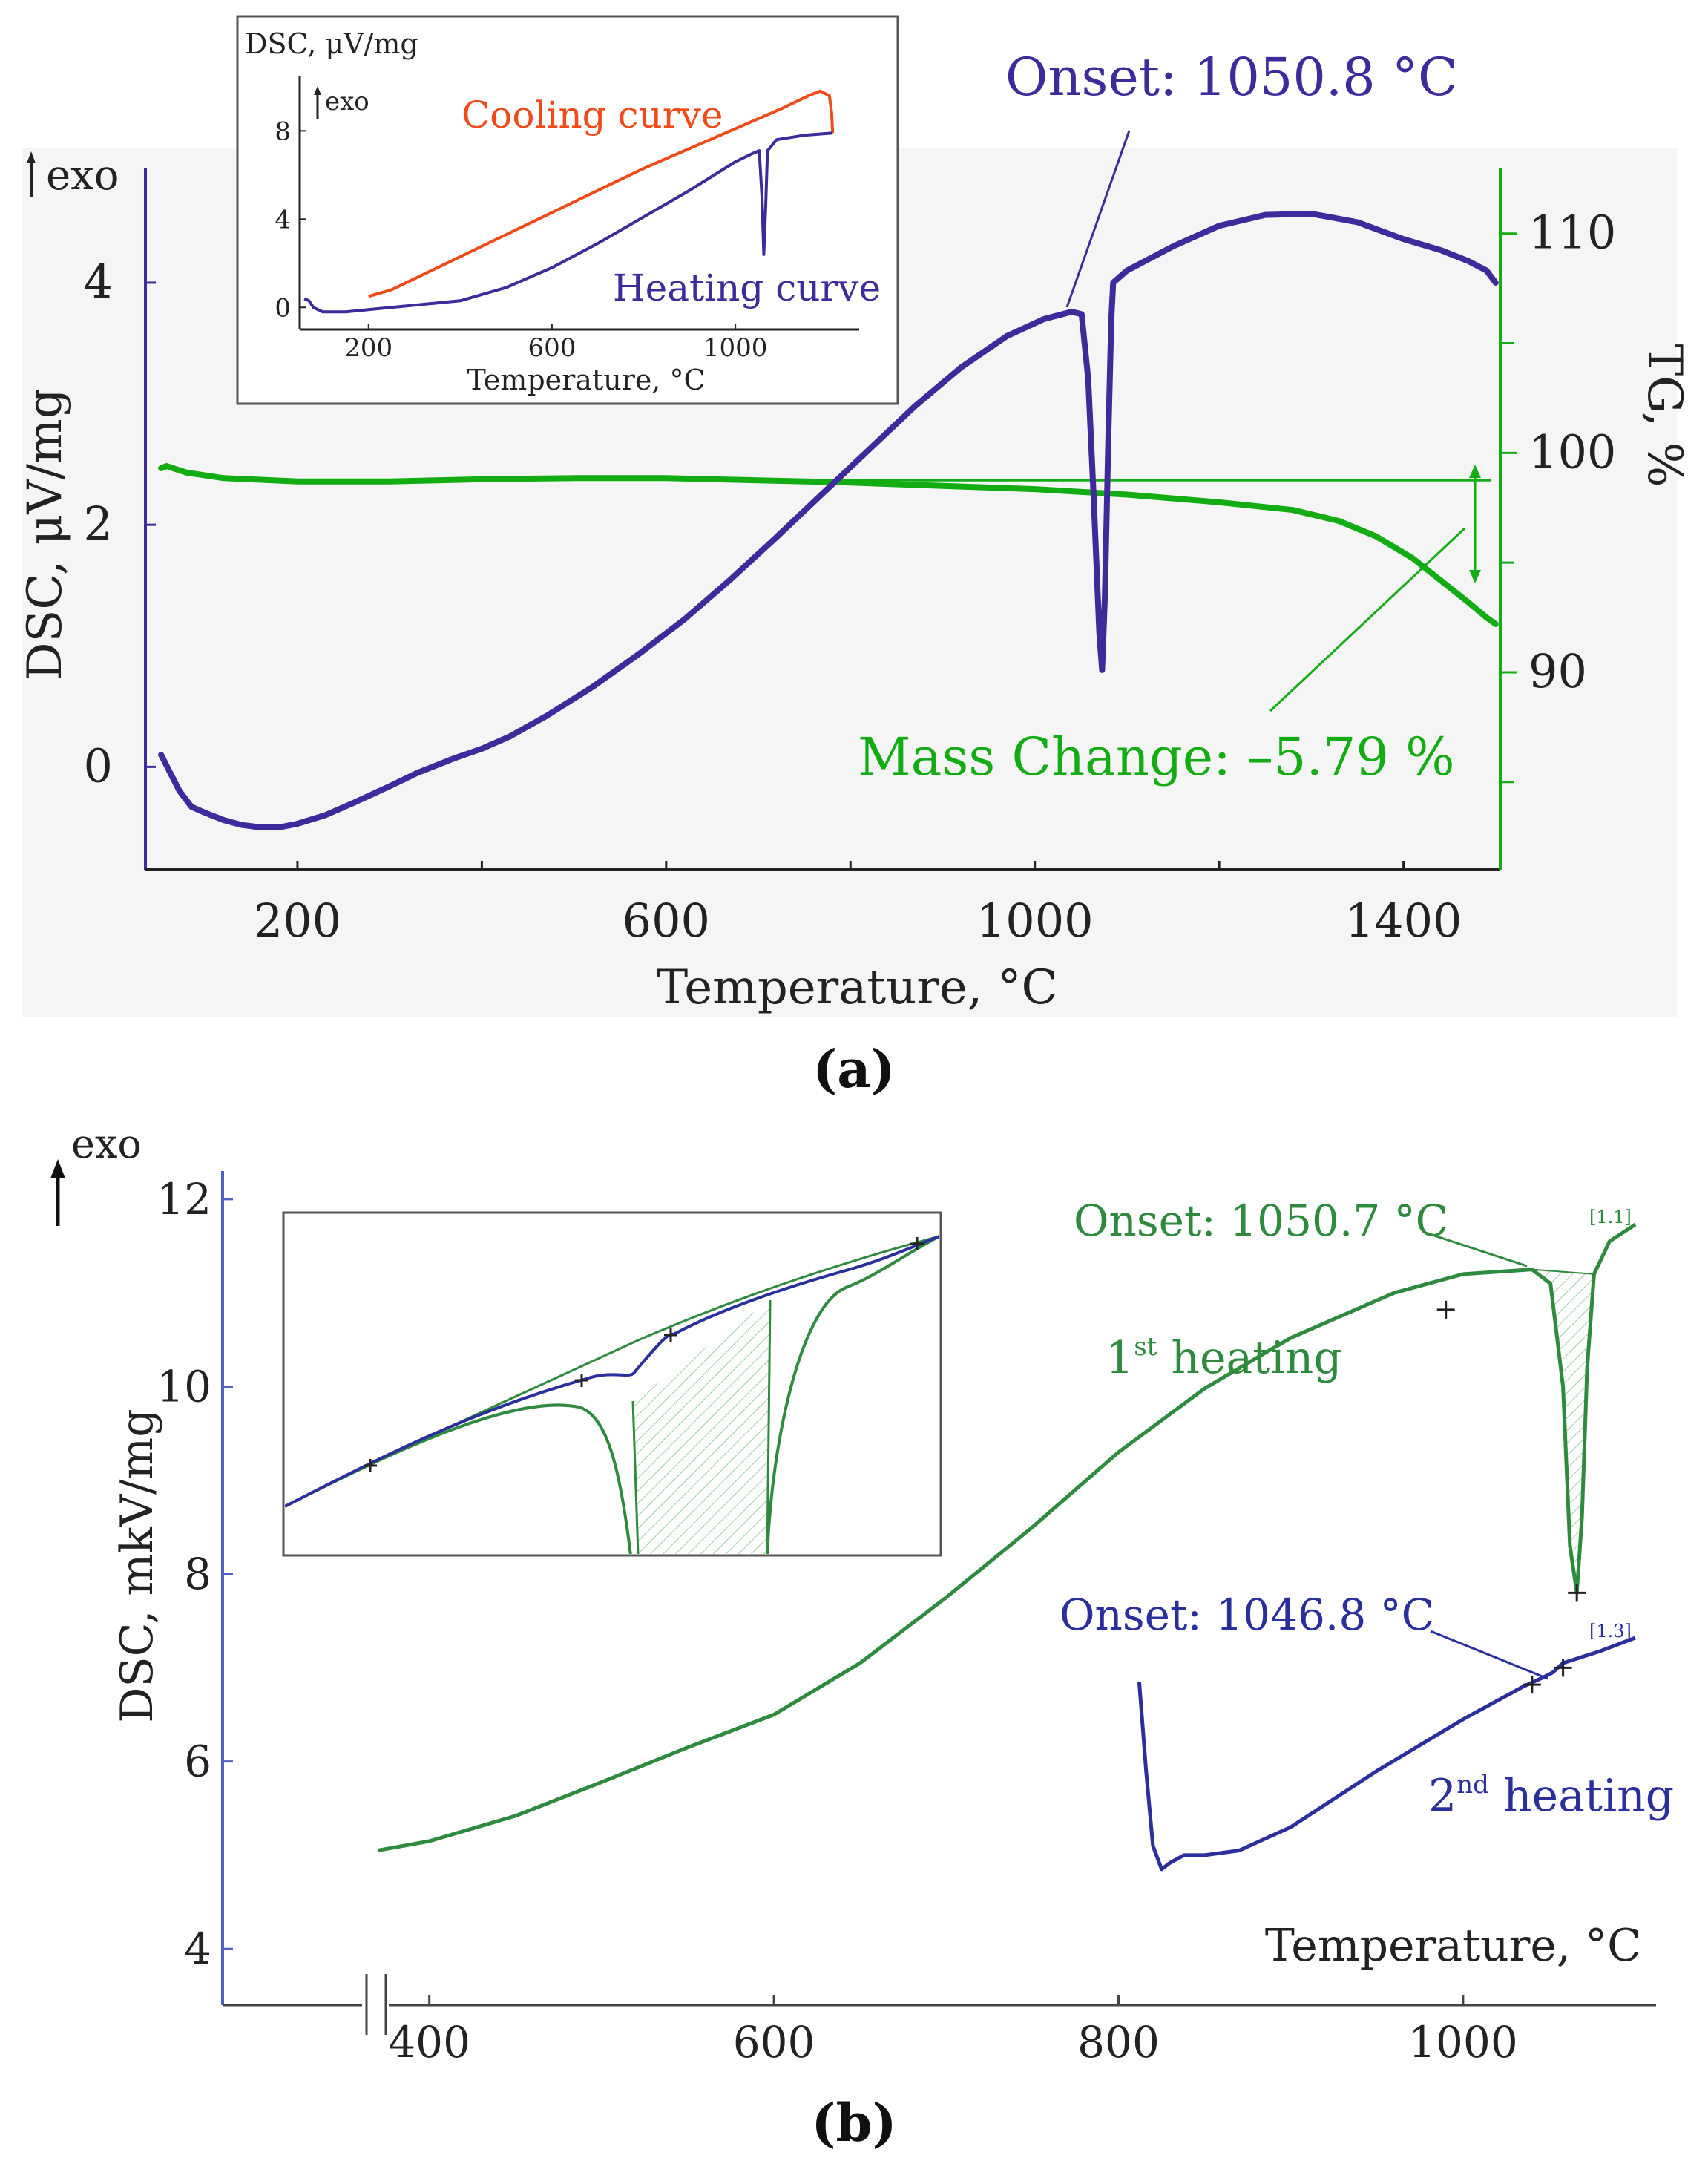 The height and width of the screenshot is (2161, 1708). Describe the element at coordinates (1581, 1796) in the screenshot. I see `b-heating2-label-text-rest: heating` at that location.